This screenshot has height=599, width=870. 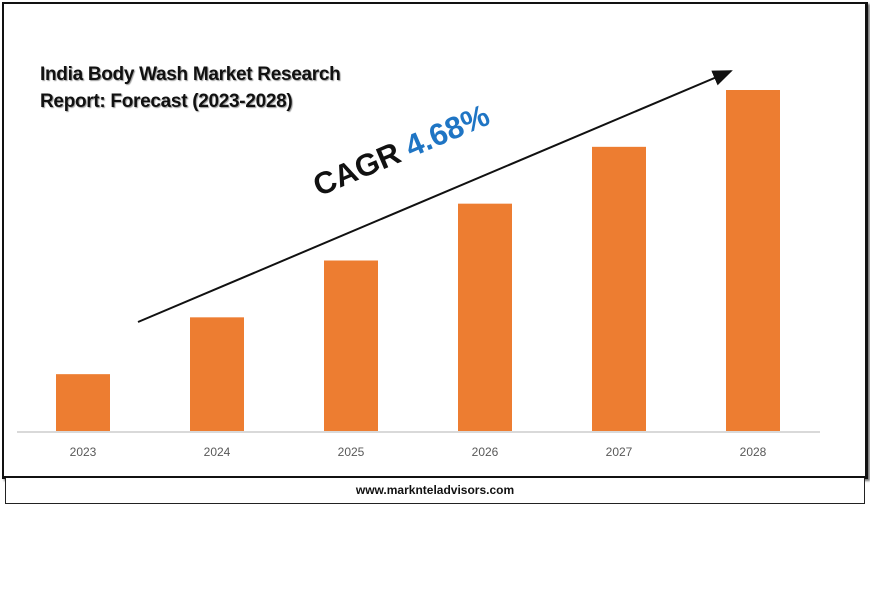 What do you see at coordinates (217, 374) in the screenshot?
I see `bar-2024` at bounding box center [217, 374].